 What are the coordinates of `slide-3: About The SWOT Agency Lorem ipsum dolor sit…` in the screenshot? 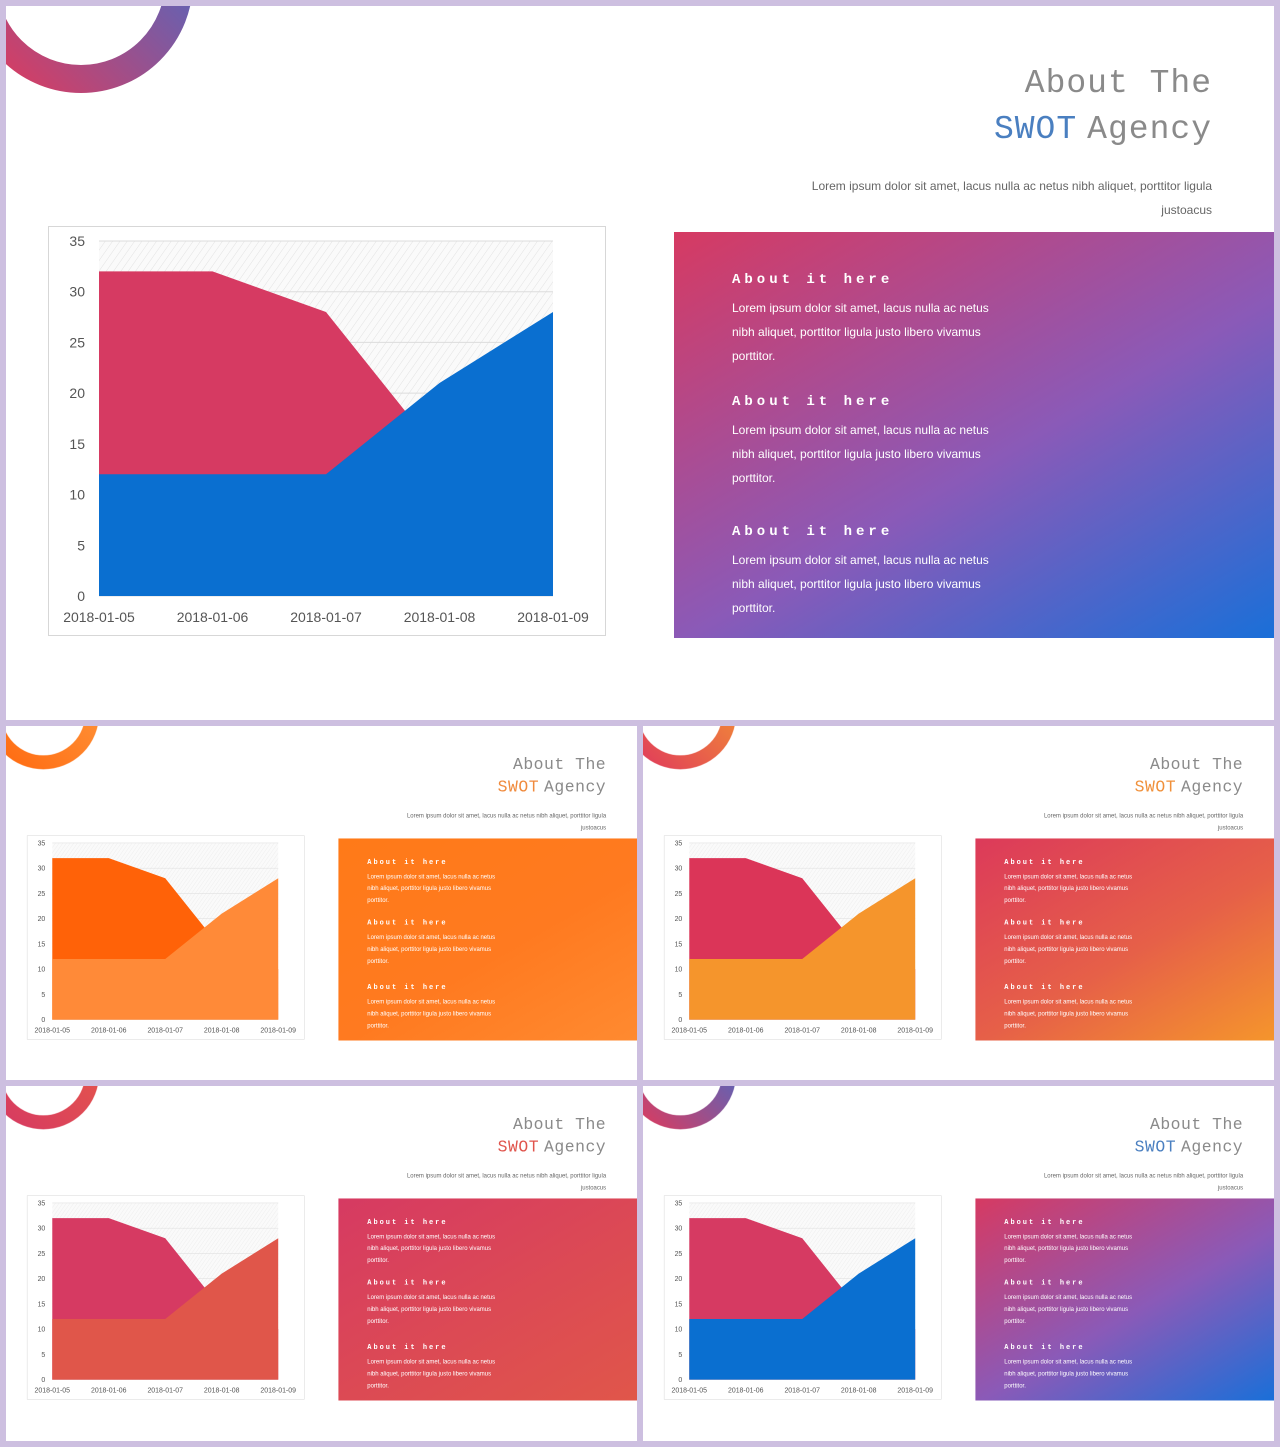 It's located at (958, 903).